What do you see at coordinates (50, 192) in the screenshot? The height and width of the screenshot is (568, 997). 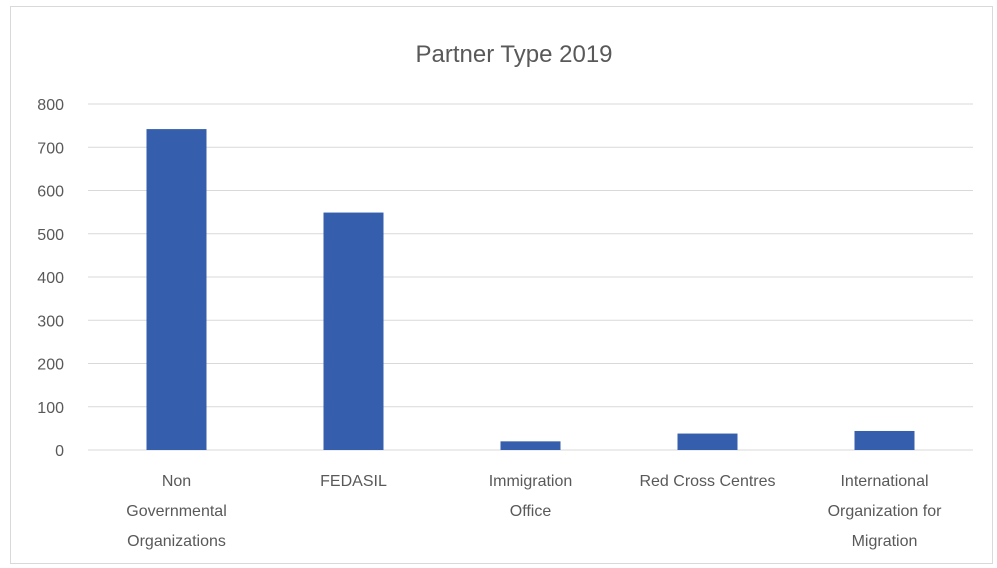 I see `y-tick-label: 600` at bounding box center [50, 192].